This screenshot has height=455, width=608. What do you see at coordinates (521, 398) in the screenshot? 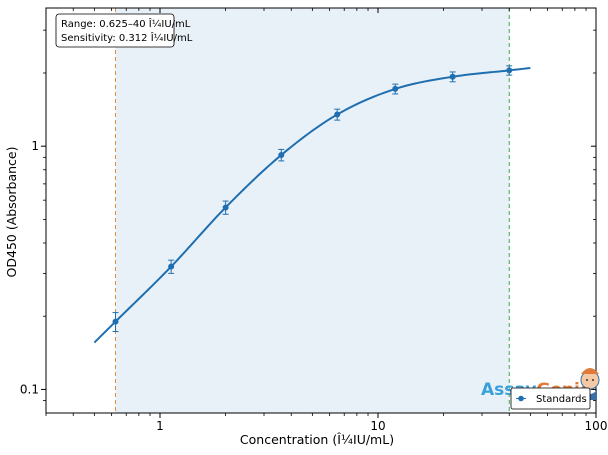
I see `legend-marker` at bounding box center [521, 398].